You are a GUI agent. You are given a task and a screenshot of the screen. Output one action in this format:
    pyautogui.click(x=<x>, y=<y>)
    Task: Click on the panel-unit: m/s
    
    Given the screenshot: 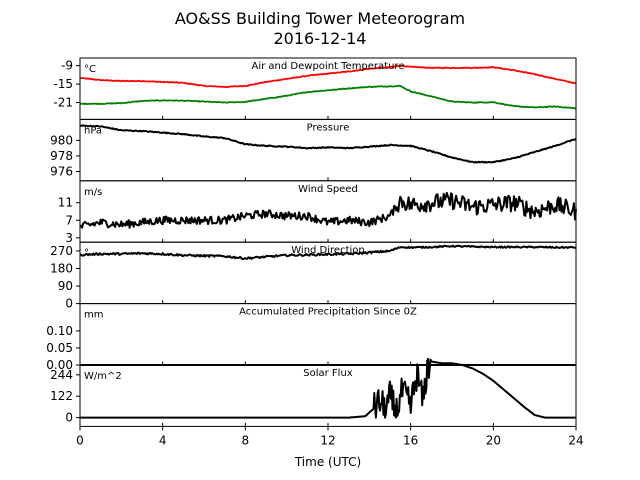 What is the action you would take?
    pyautogui.click(x=93, y=192)
    